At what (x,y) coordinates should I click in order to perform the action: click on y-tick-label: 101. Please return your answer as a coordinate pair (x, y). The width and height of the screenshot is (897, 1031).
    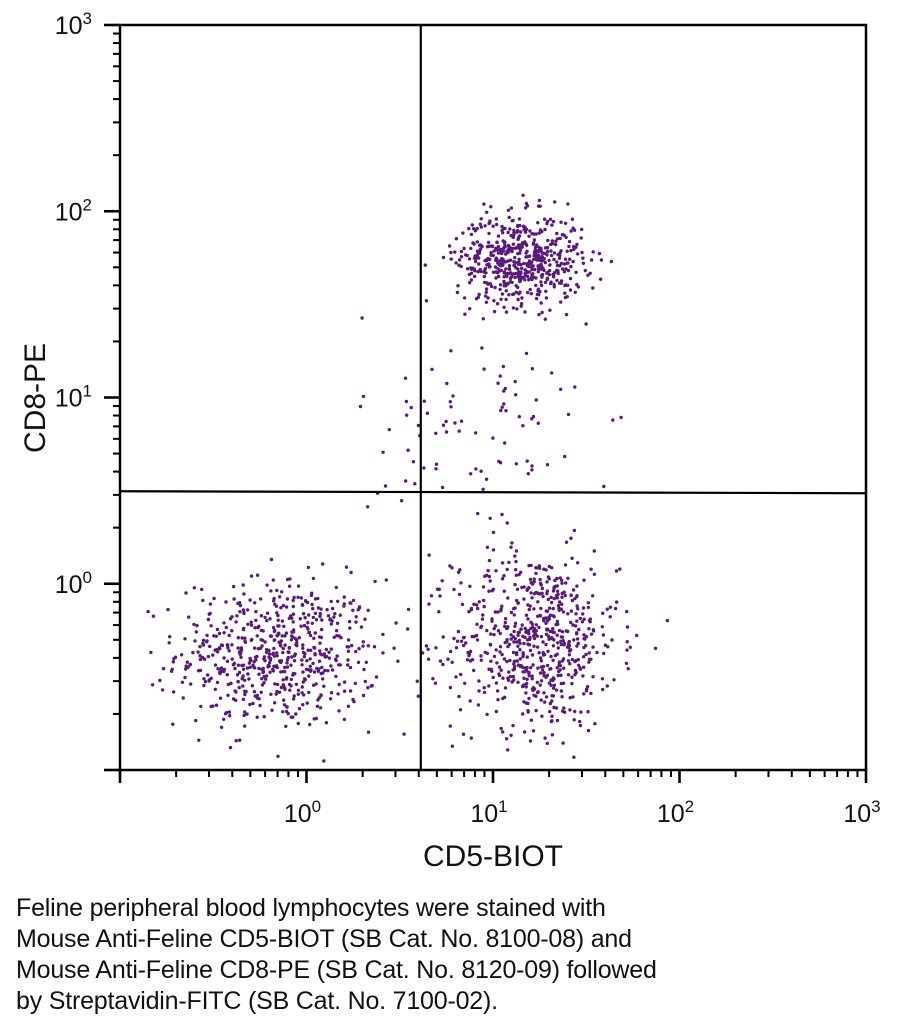
    Looking at the image, I should click on (73, 397).